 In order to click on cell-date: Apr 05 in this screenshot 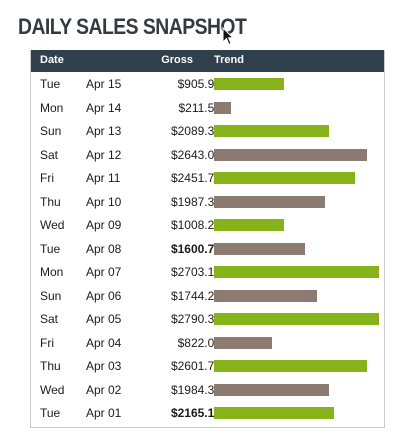, I will do `click(104, 319)`.